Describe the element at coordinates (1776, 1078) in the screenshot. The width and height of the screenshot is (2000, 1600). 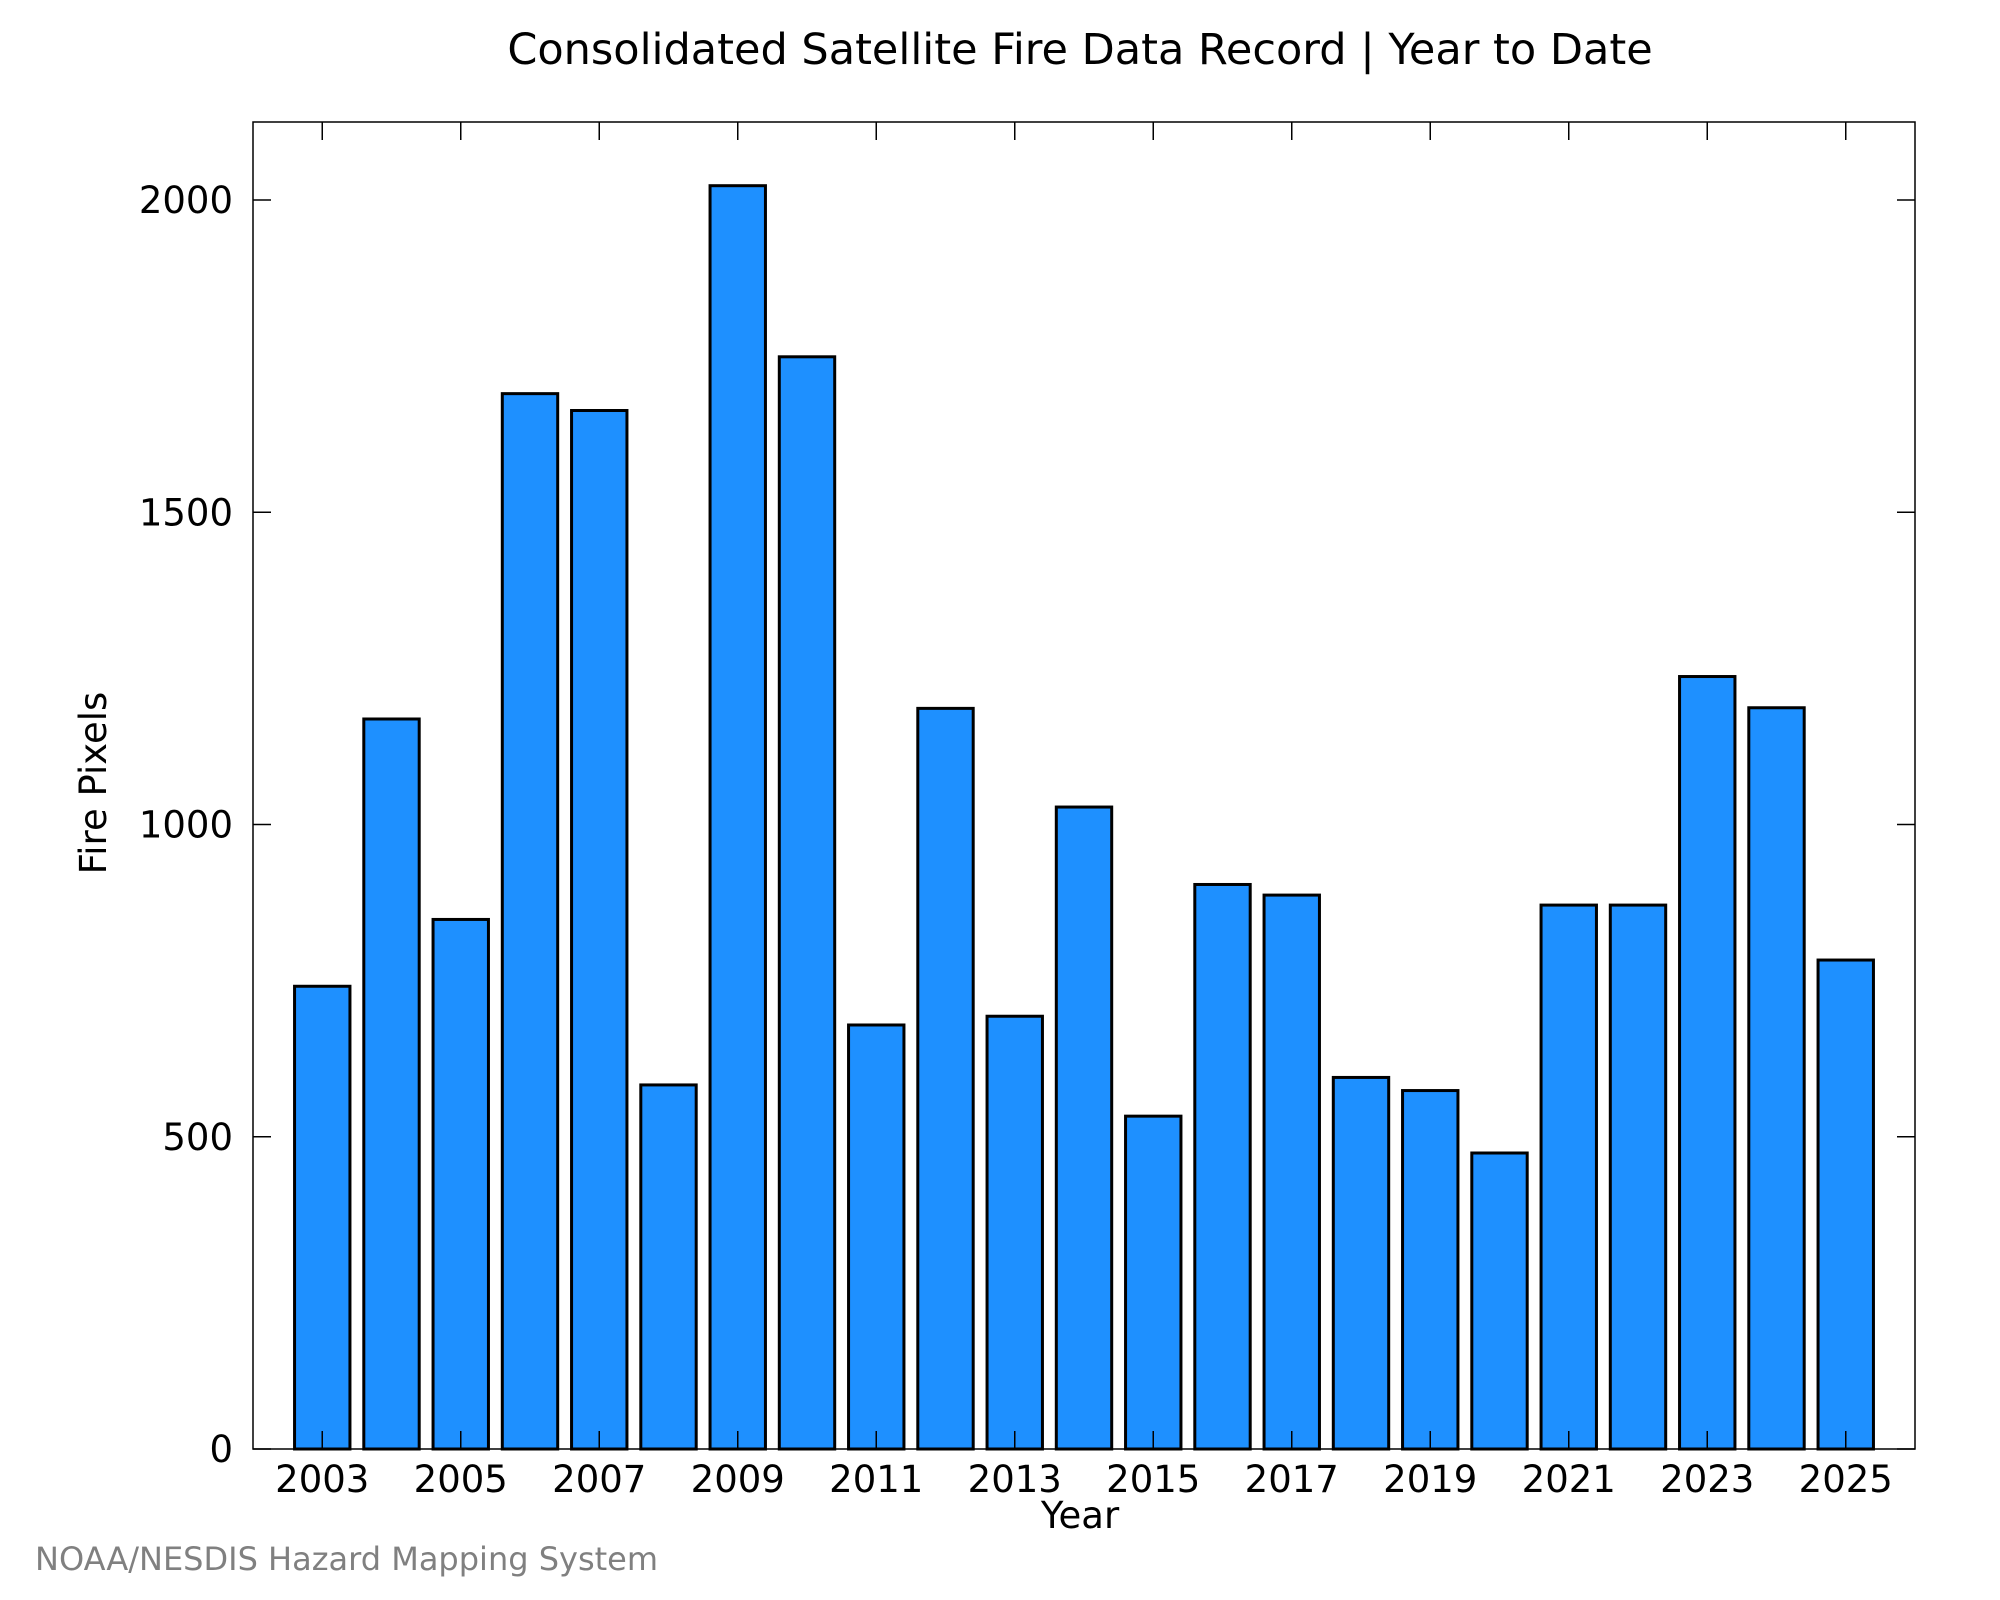
I see `bar-2024` at that location.